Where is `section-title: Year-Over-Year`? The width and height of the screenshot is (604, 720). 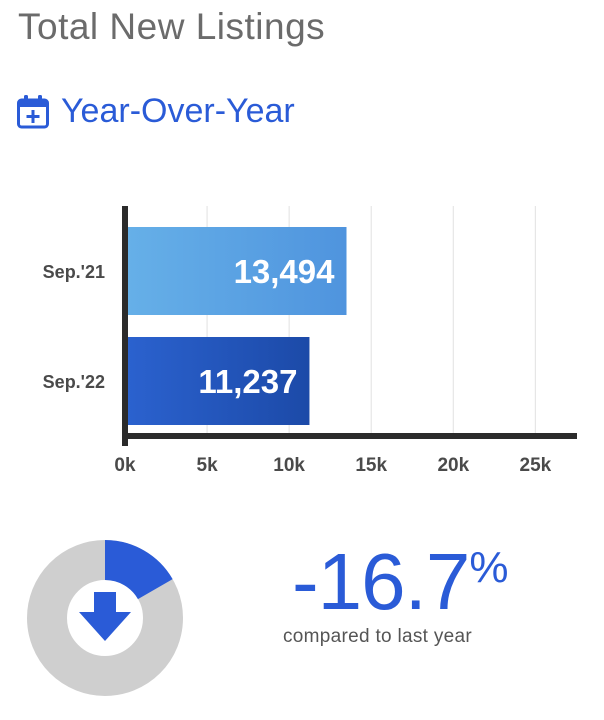 section-title: Year-Over-Year is located at coordinates (178, 111).